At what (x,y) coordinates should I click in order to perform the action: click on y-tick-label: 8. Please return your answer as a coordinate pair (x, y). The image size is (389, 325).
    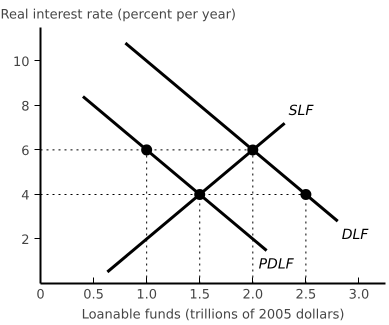
    Looking at the image, I should click on (25, 106).